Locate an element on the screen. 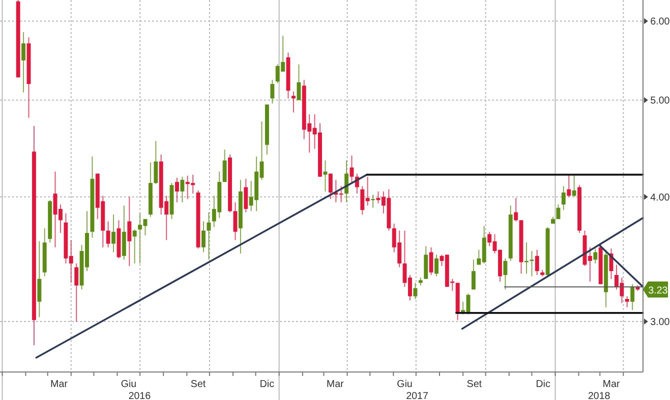  text: 2018 is located at coordinates (599, 395).